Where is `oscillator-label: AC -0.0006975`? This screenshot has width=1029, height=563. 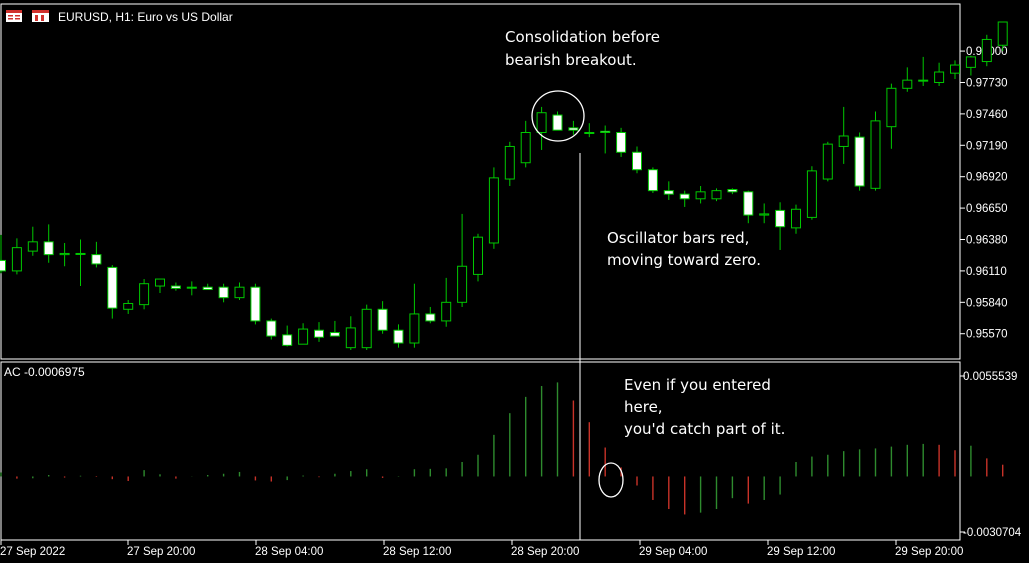 oscillator-label: AC -0.0006975 is located at coordinates (44, 372).